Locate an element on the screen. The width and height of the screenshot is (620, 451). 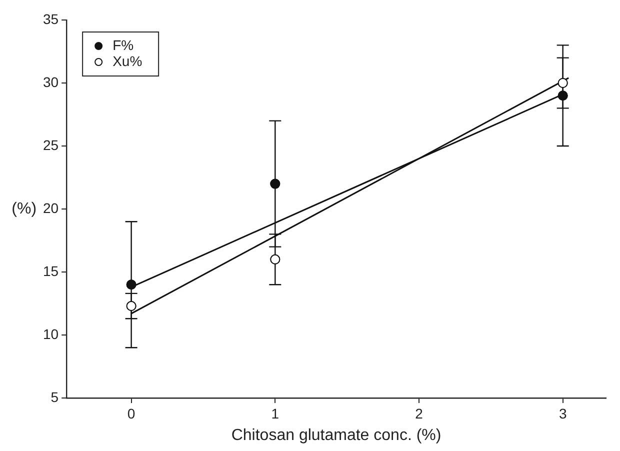
legend-label: F% is located at coordinates (123, 44).